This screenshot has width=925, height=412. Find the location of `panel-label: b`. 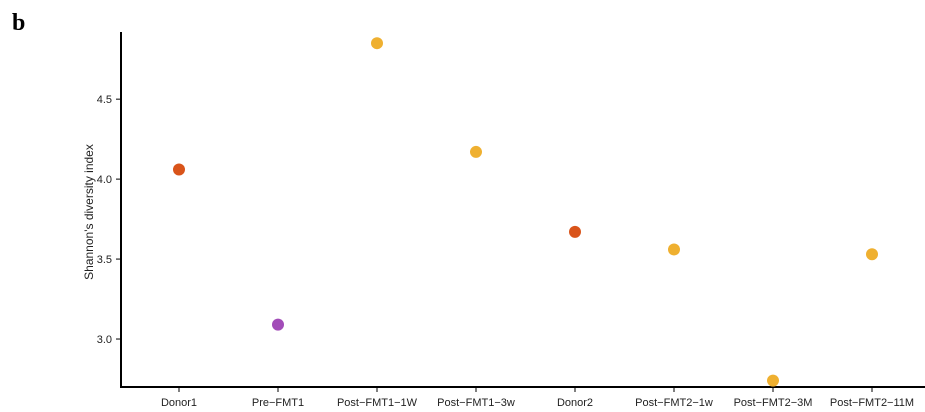

panel-label: b is located at coordinates (18, 23).